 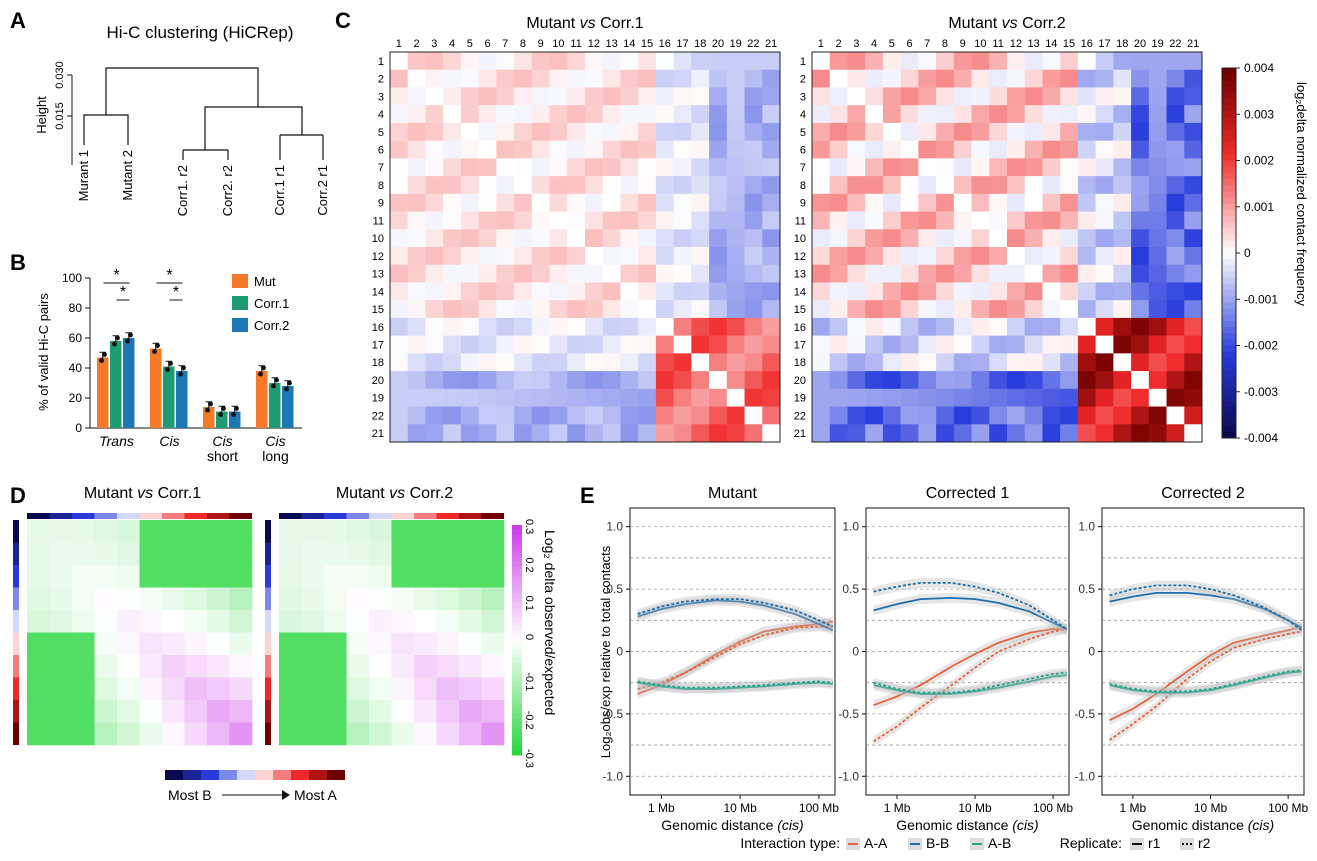 What do you see at coordinates (614, 589) in the screenshot?
I see `line-chart-ytick-label: 0.5` at bounding box center [614, 589].